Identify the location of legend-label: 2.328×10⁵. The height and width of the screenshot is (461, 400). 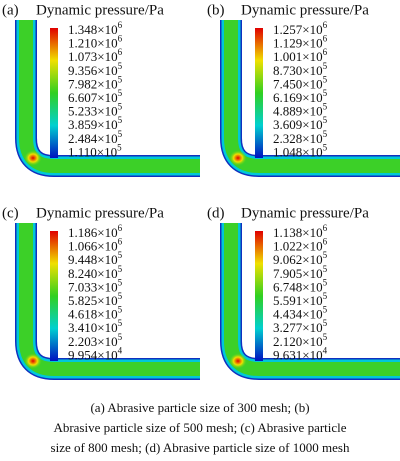
(300, 137).